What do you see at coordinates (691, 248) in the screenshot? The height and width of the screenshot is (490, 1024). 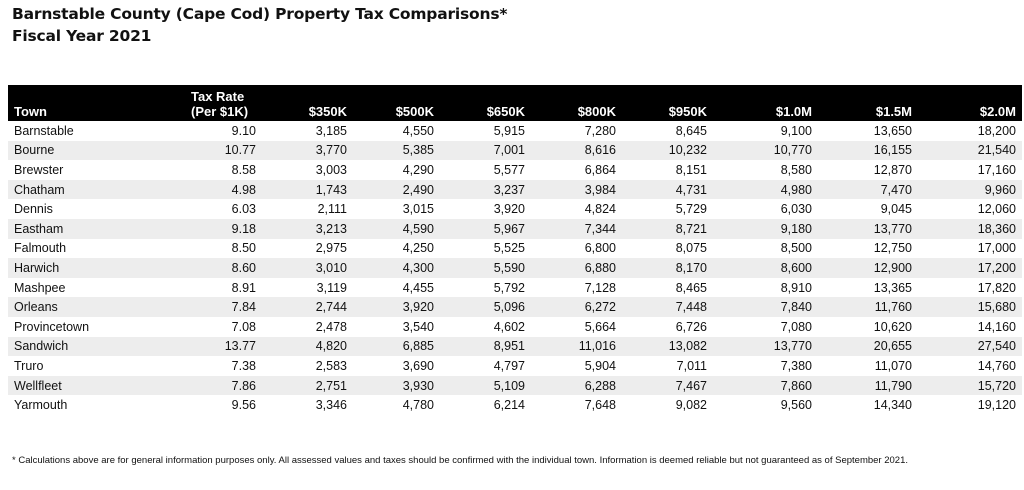 I see `tax-amount-cell: 8,075` at bounding box center [691, 248].